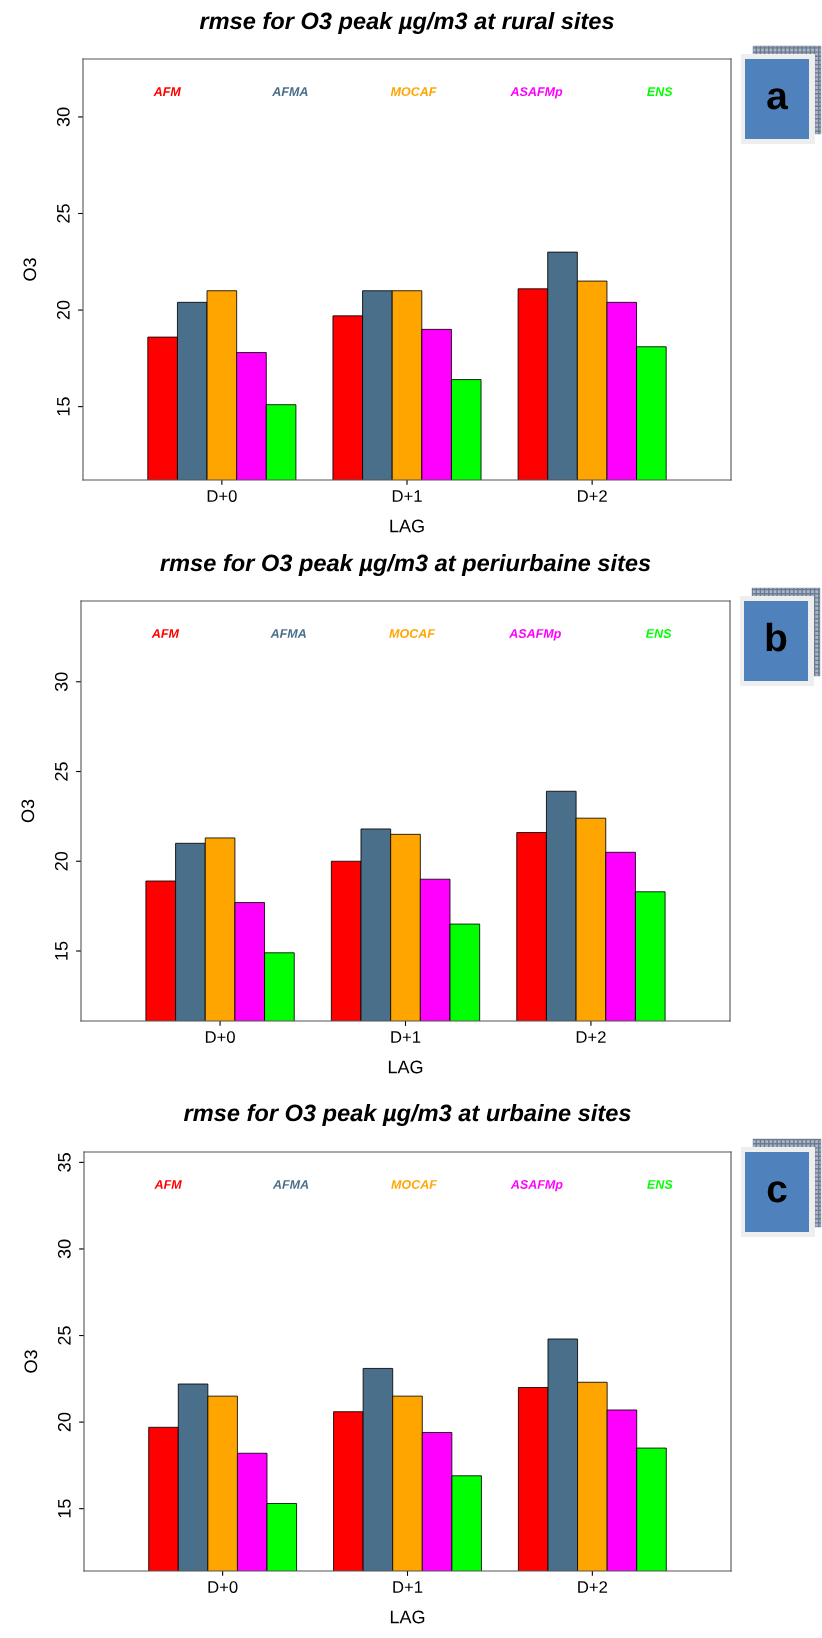 The image size is (822, 1638). Describe the element at coordinates (776, 637) in the screenshot. I see `text: b` at that location.